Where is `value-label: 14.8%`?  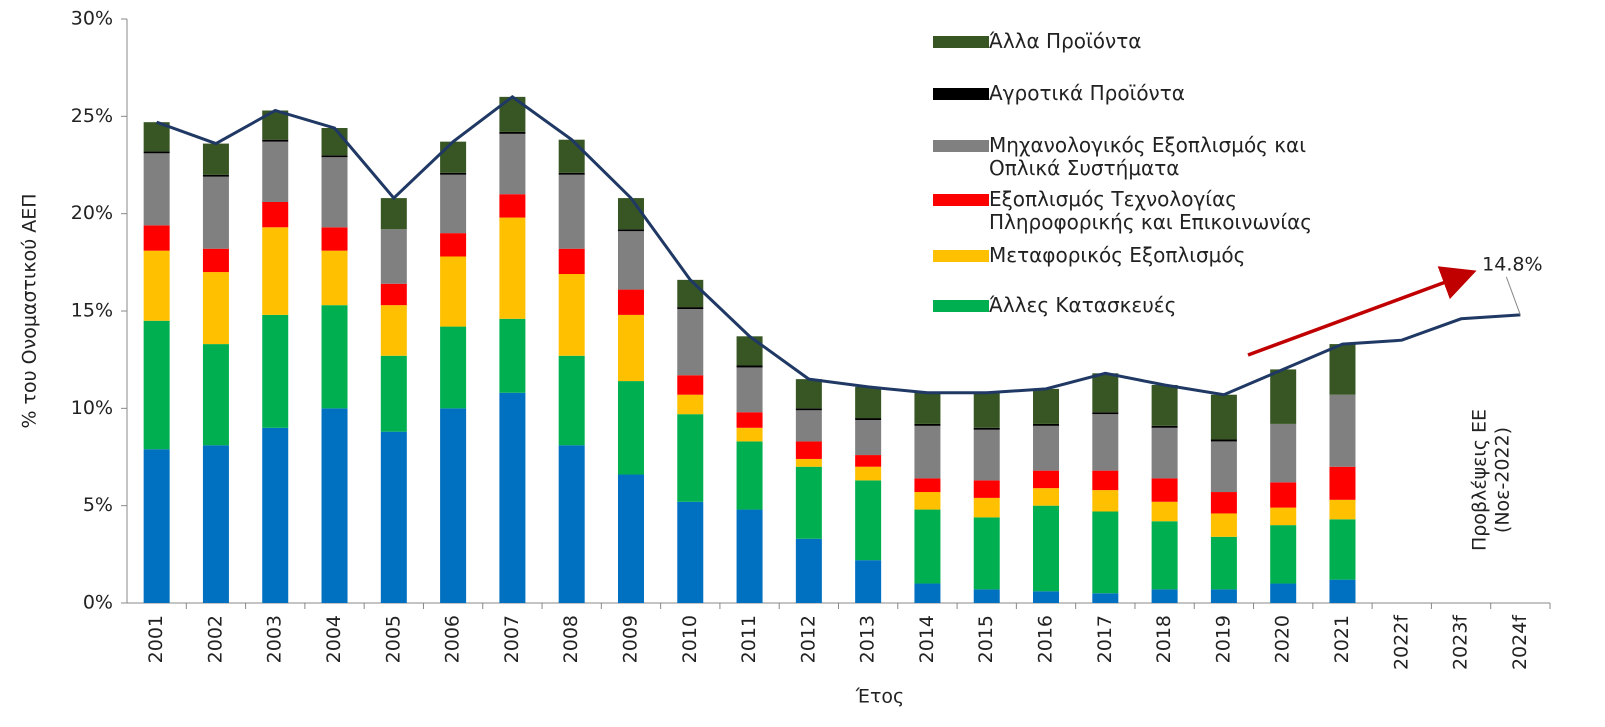
value-label: 14.8% is located at coordinates (1512, 264).